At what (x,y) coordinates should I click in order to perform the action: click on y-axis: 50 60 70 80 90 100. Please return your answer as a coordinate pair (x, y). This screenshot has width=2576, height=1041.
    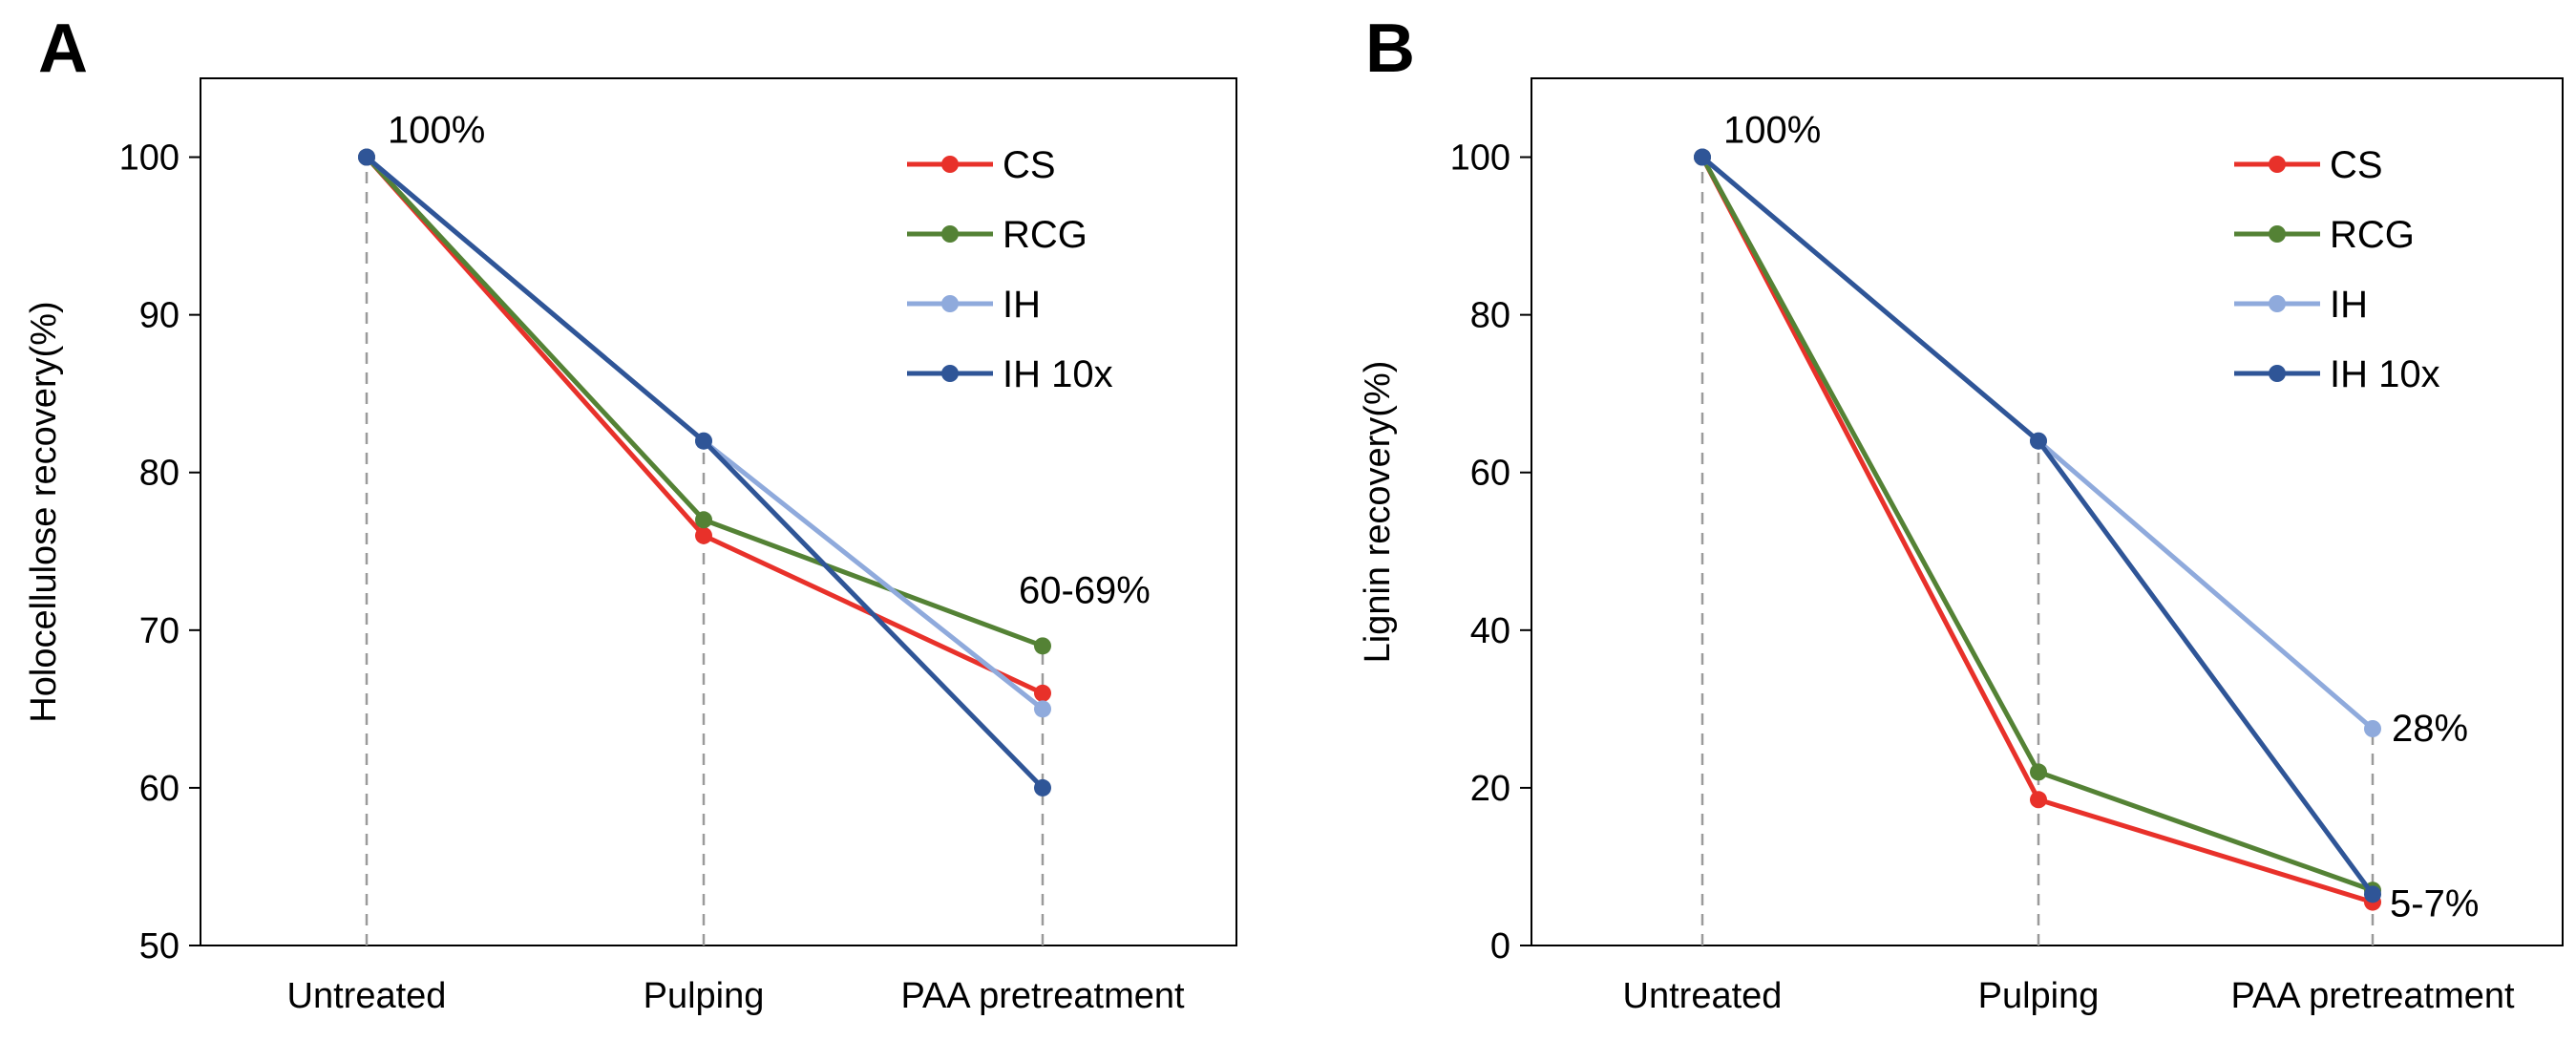
    Looking at the image, I should click on (160, 552).